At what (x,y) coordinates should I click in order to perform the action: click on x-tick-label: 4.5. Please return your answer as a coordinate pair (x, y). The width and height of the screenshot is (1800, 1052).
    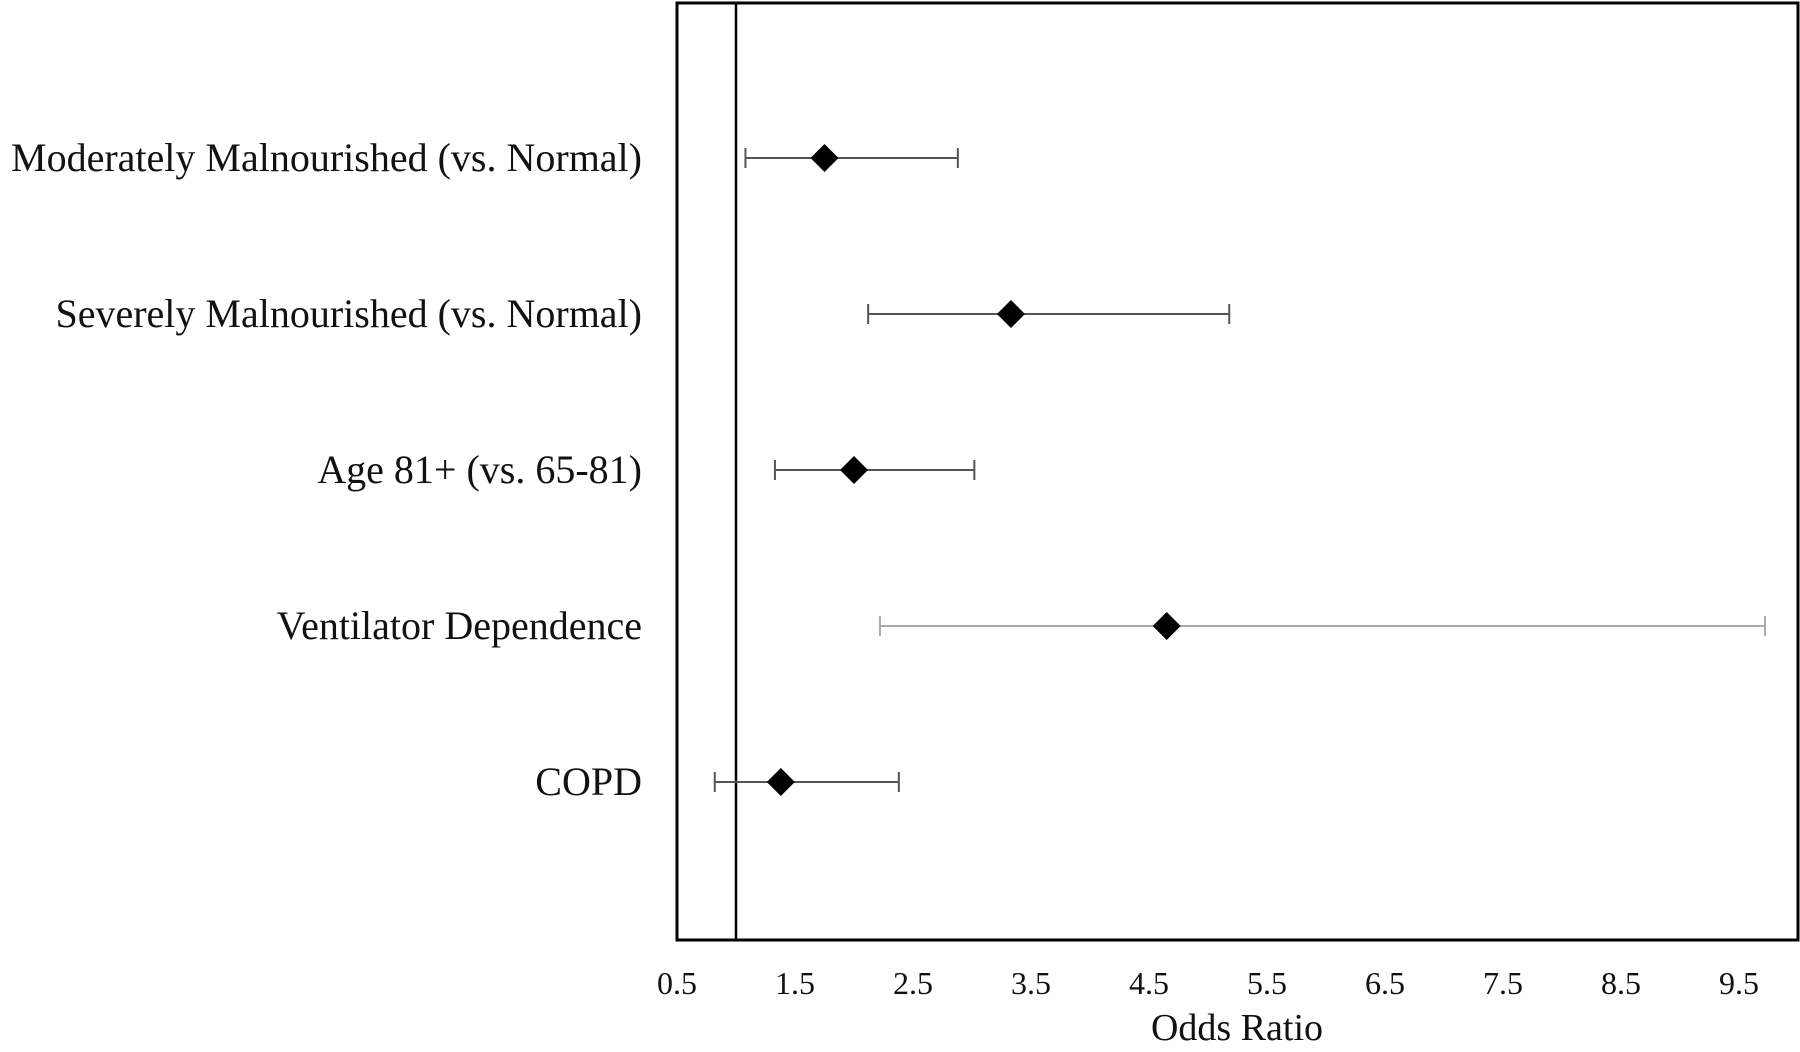
    Looking at the image, I should click on (1149, 983).